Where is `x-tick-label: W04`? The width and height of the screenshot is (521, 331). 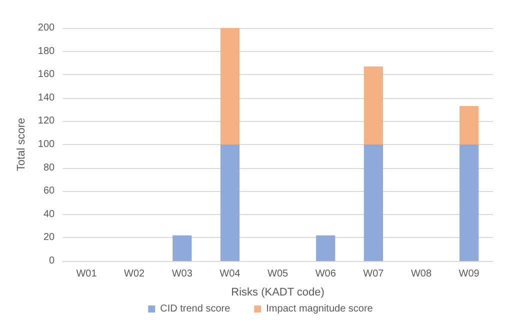
x-tick-label: W04 is located at coordinates (230, 274).